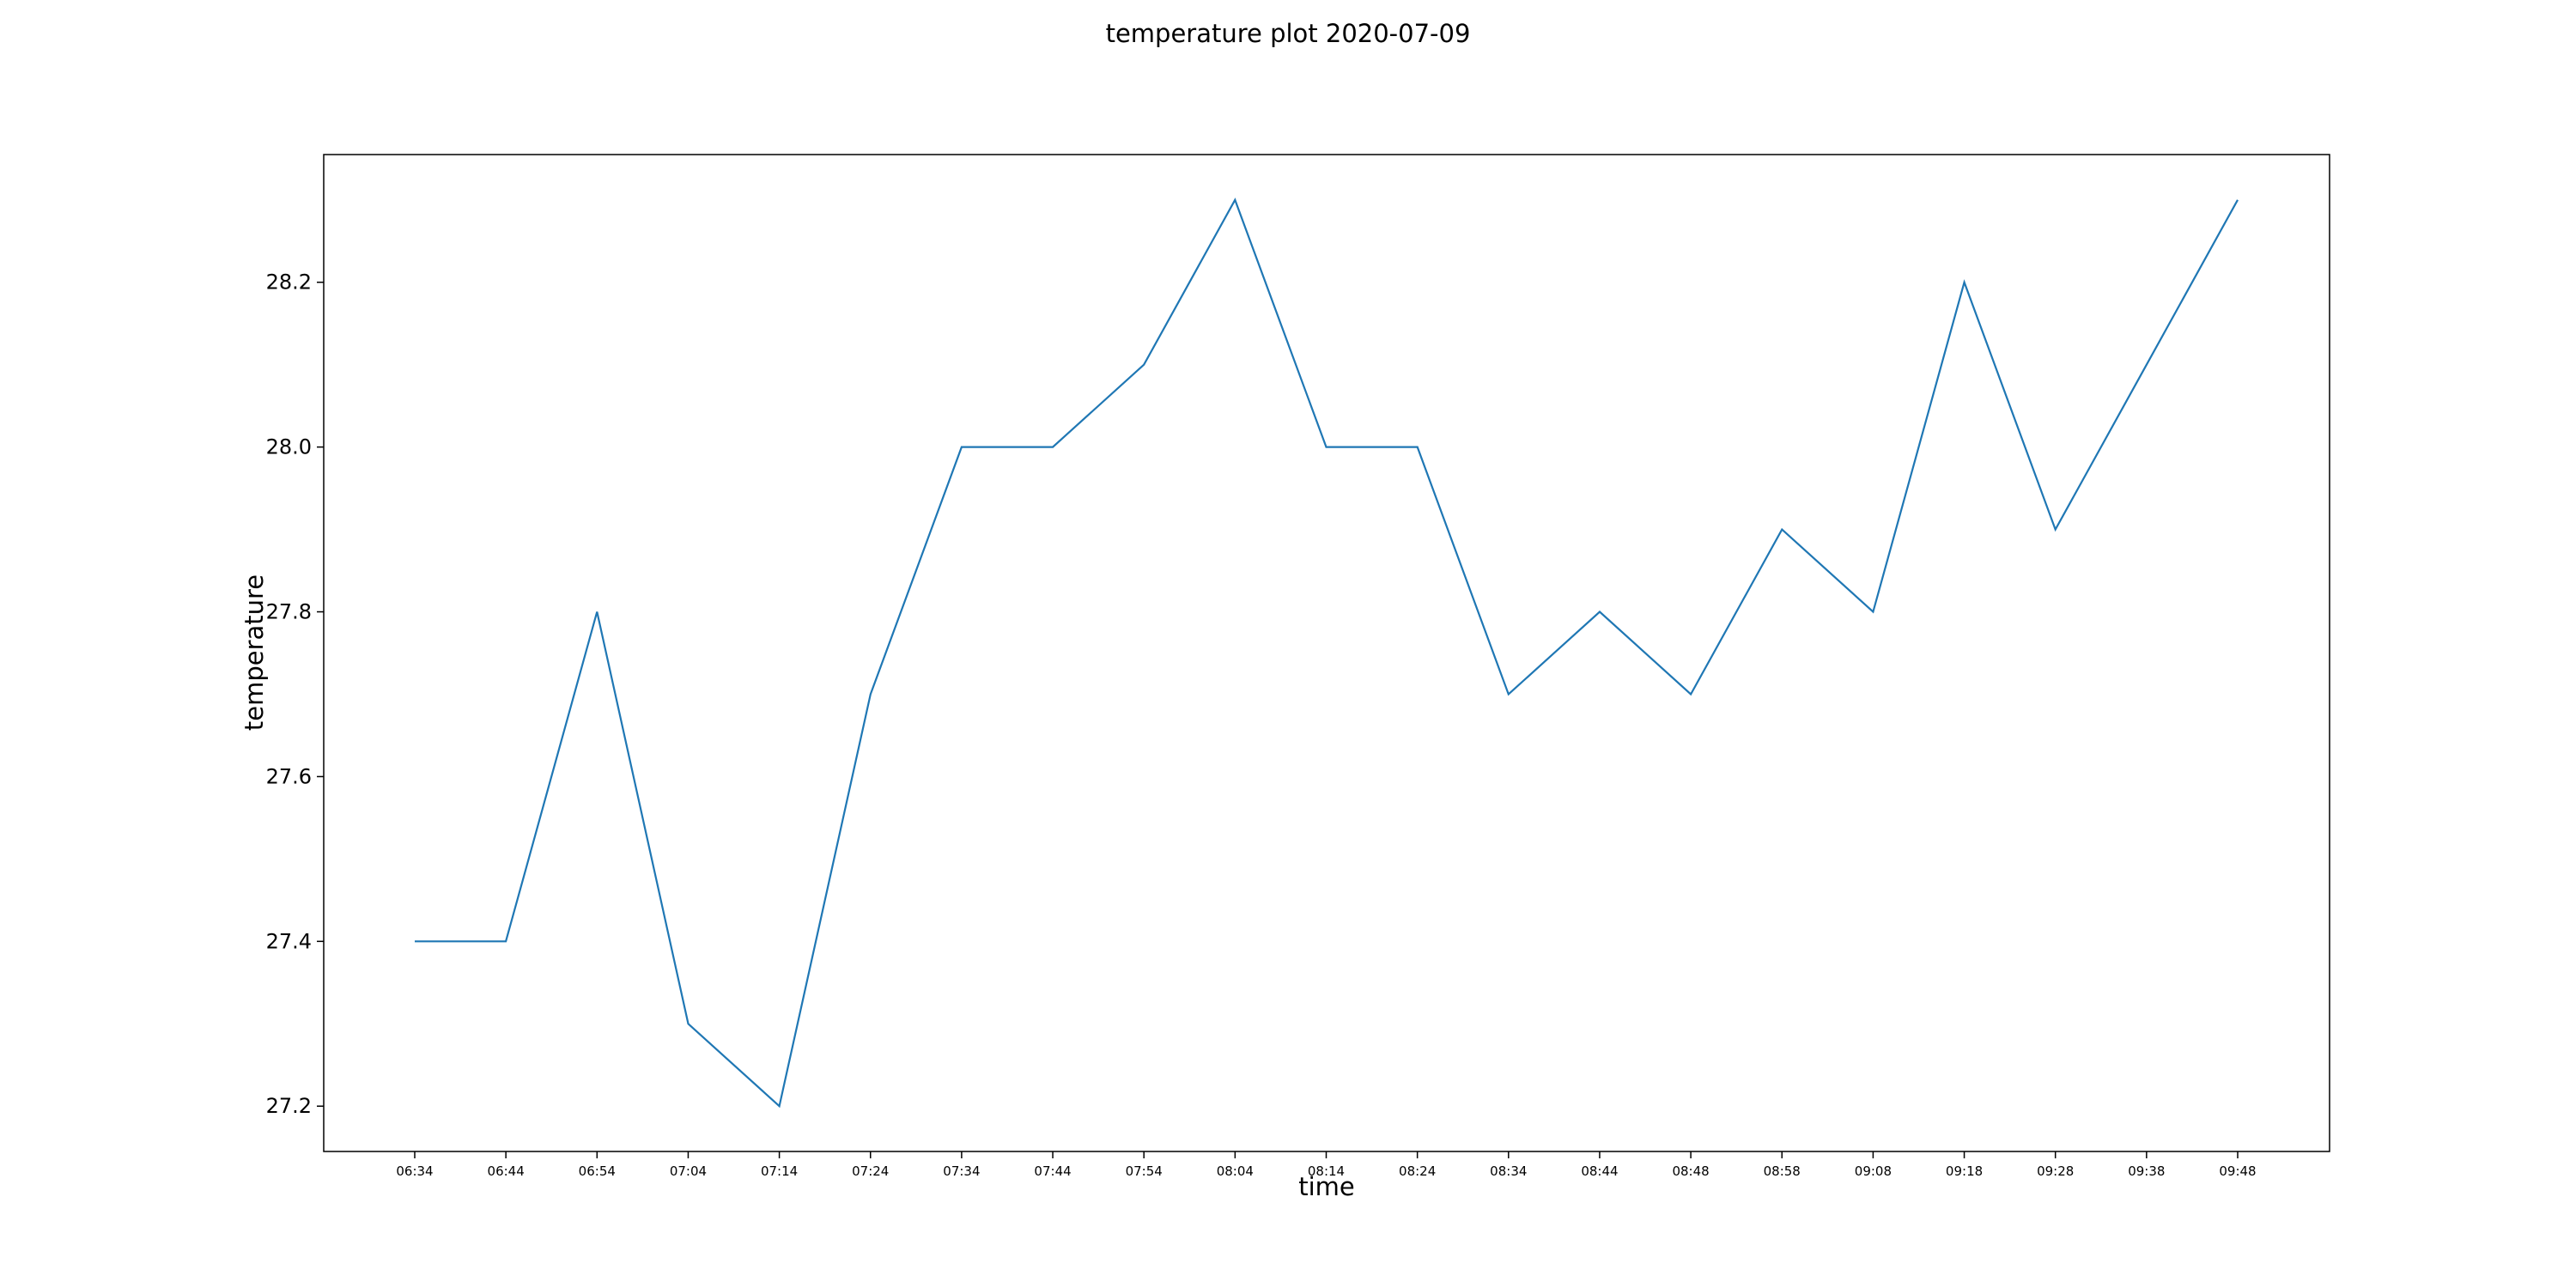 The width and height of the screenshot is (2576, 1288). I want to click on y-tick-label: 28.0, so click(289, 447).